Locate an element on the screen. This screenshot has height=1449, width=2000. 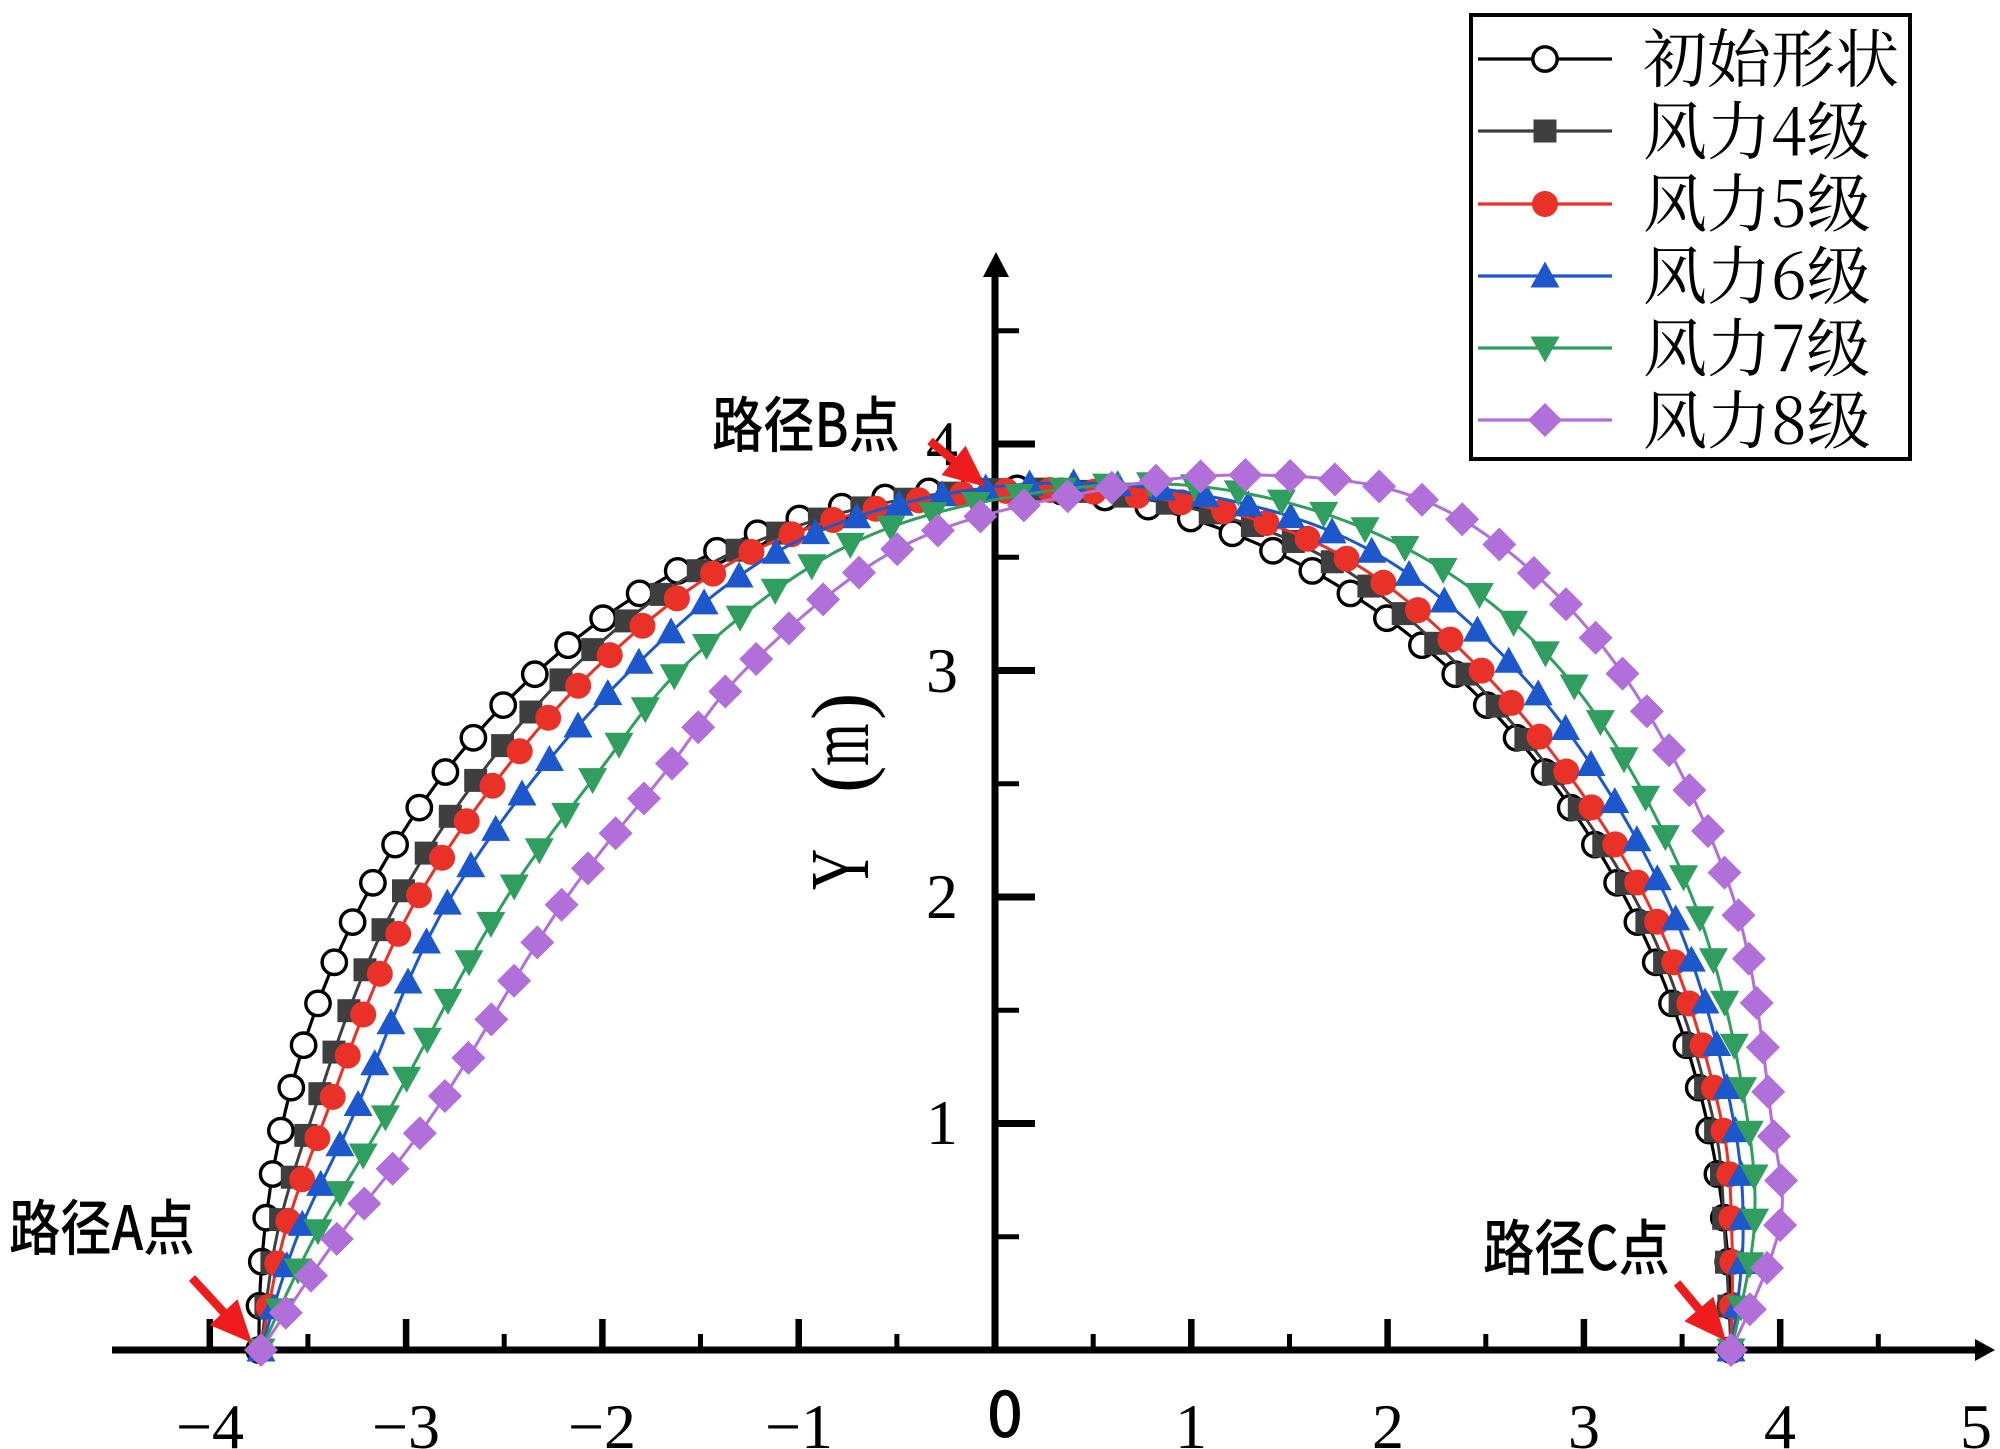
svg-text: −1 is located at coordinates (799, 1420).